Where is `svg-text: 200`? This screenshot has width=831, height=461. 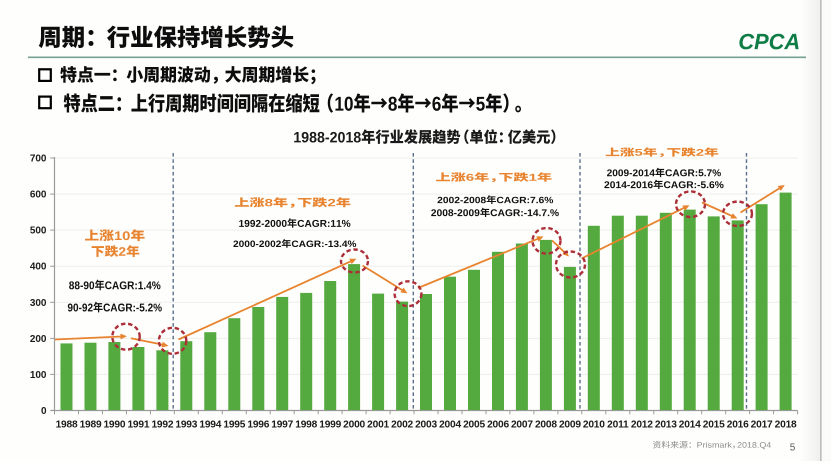 svg-text: 200 is located at coordinates (38, 339).